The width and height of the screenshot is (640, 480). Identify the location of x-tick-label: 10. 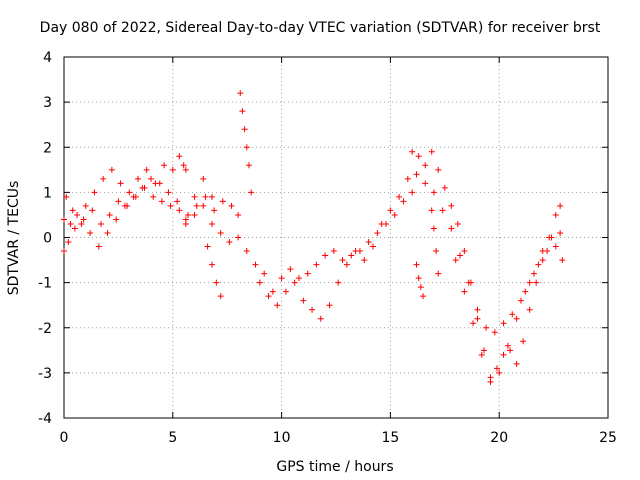
(282, 438).